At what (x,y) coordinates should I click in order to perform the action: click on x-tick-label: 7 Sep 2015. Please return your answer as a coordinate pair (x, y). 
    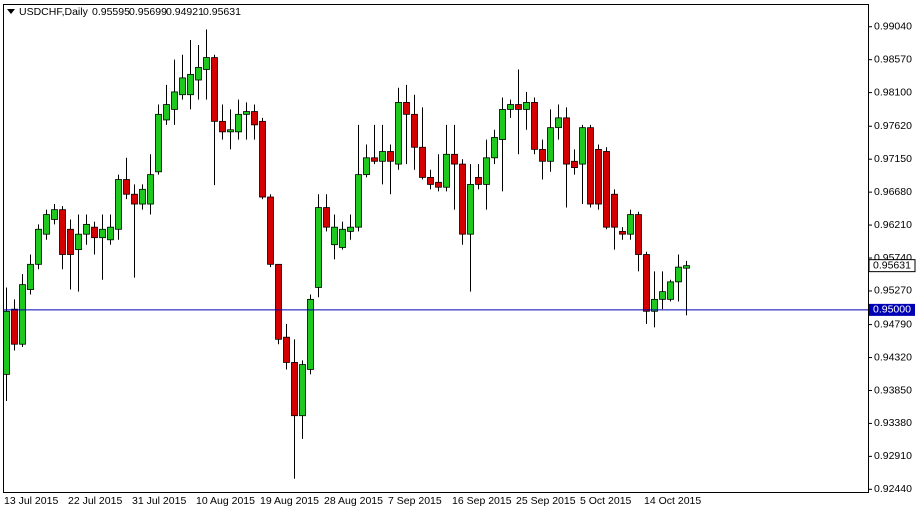
    Looking at the image, I should click on (415, 501).